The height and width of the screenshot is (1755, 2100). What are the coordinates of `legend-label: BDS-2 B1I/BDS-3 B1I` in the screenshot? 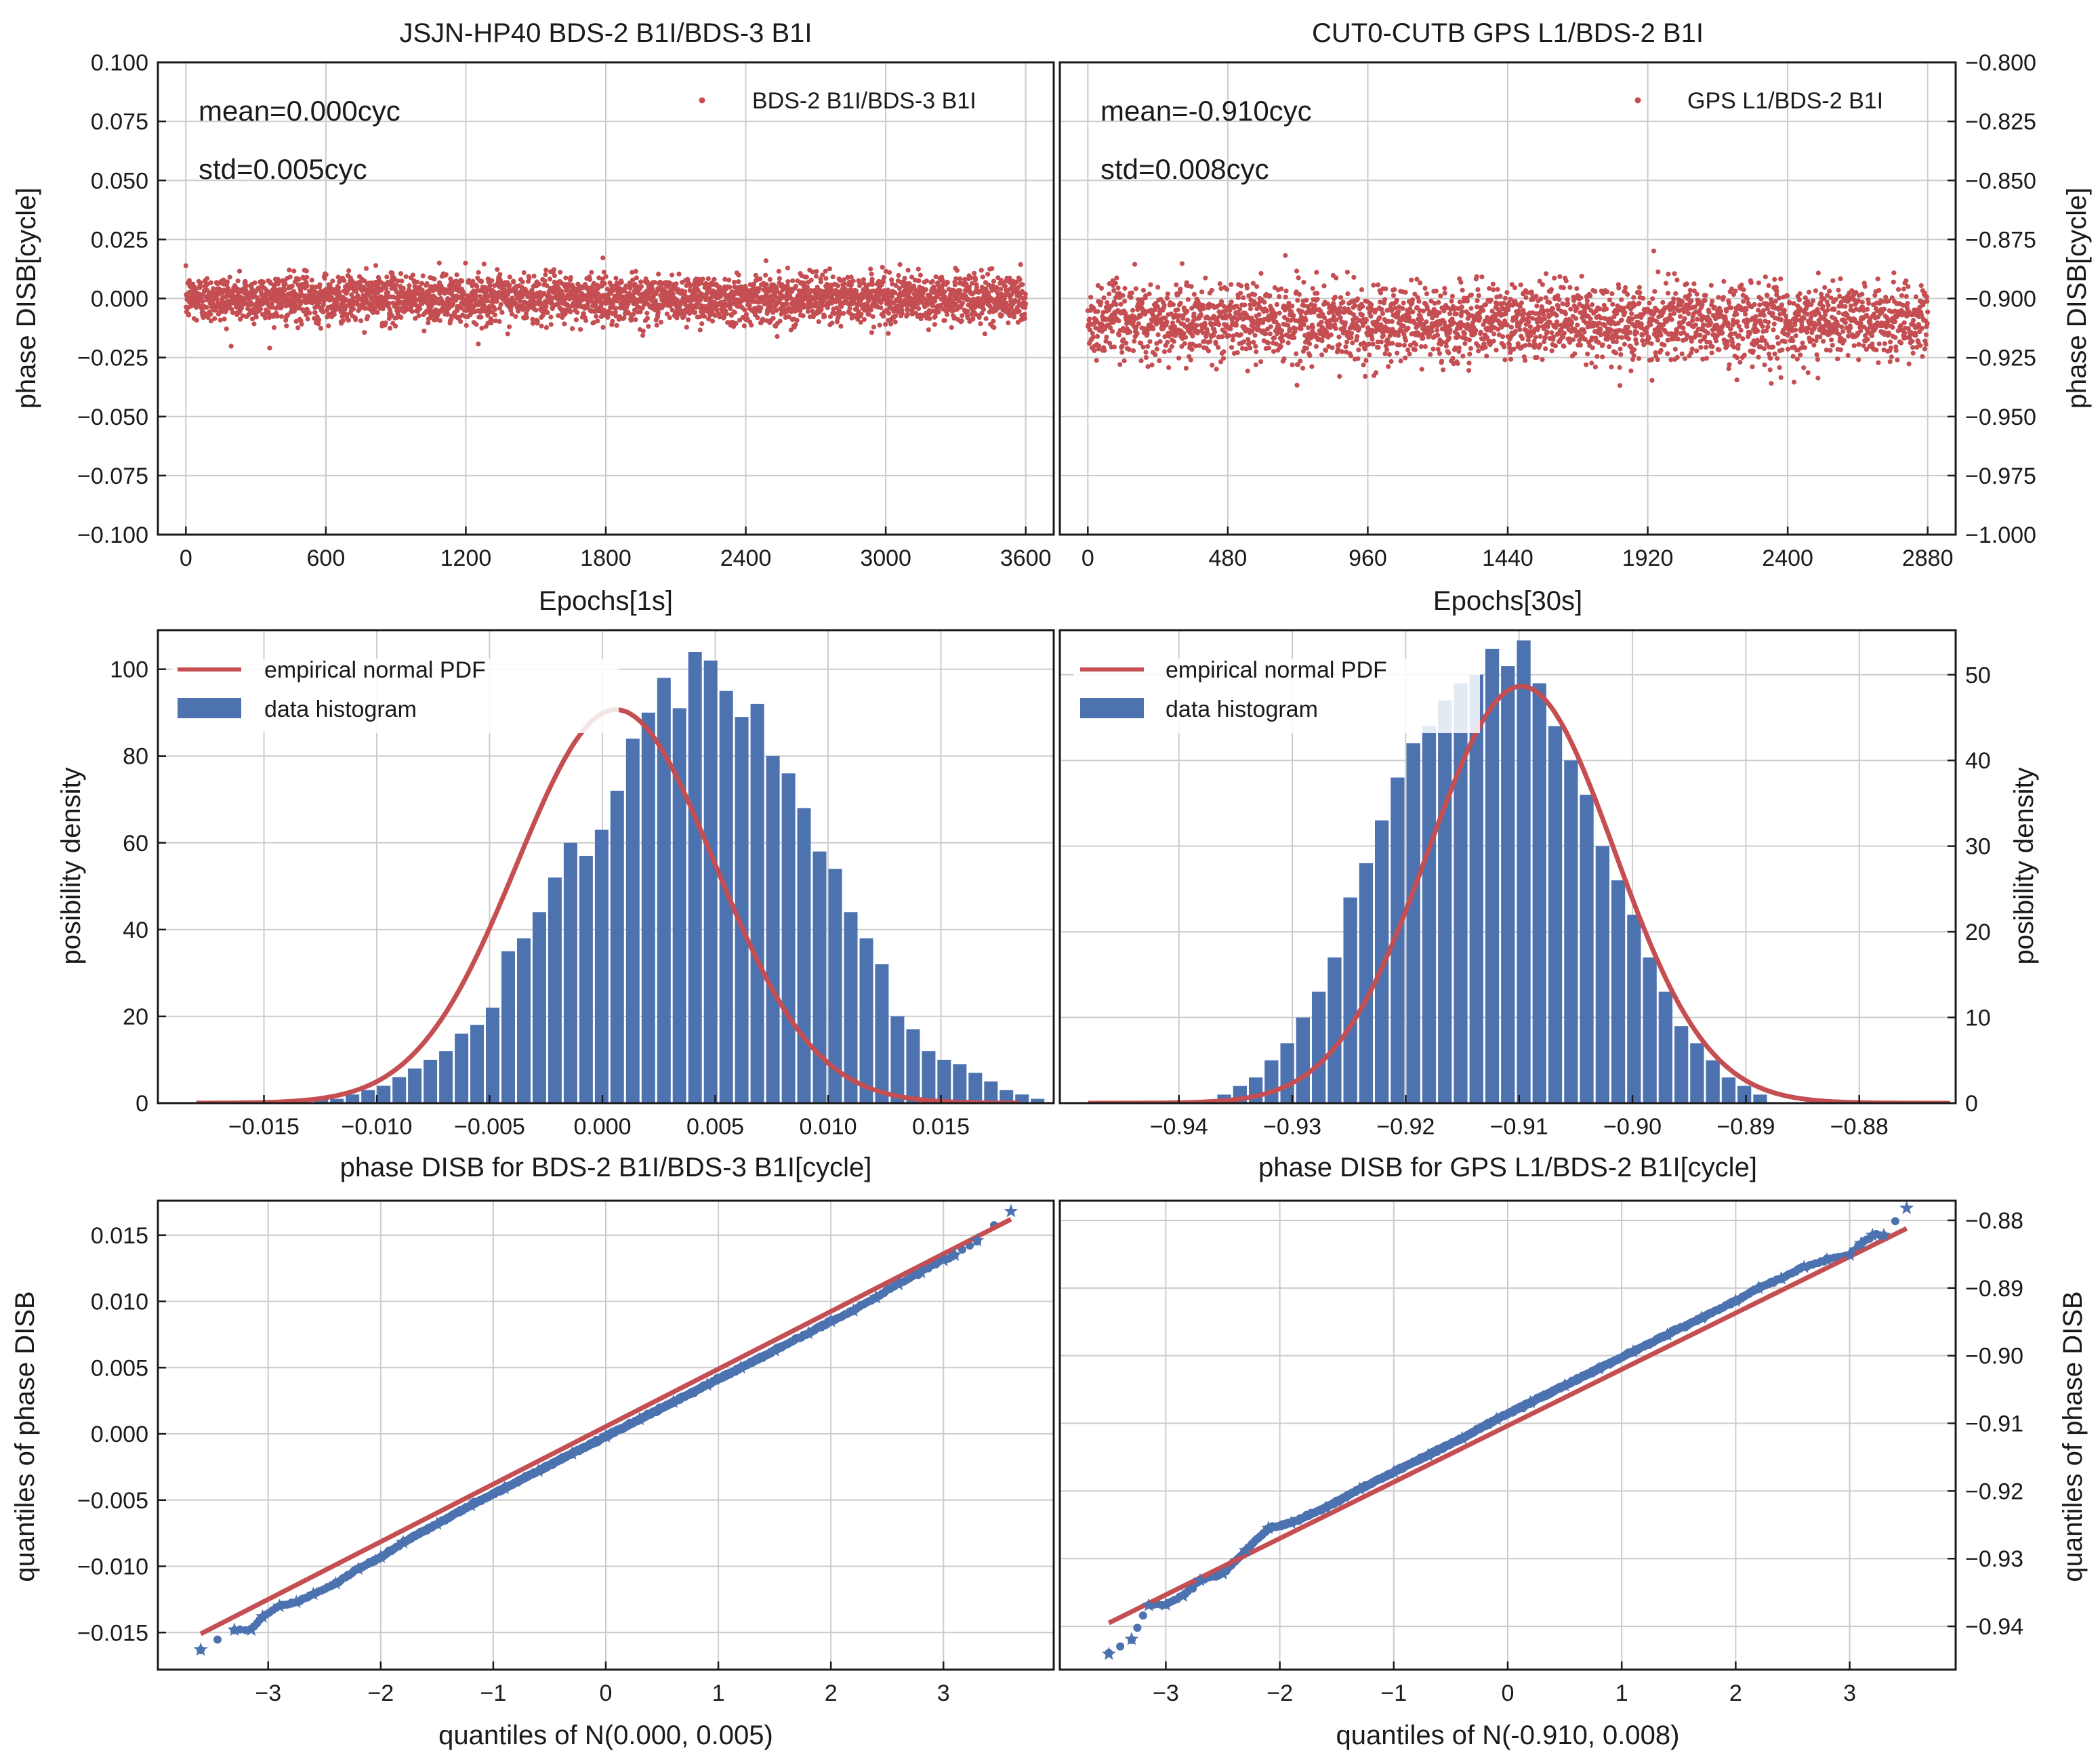 It's located at (864, 101).